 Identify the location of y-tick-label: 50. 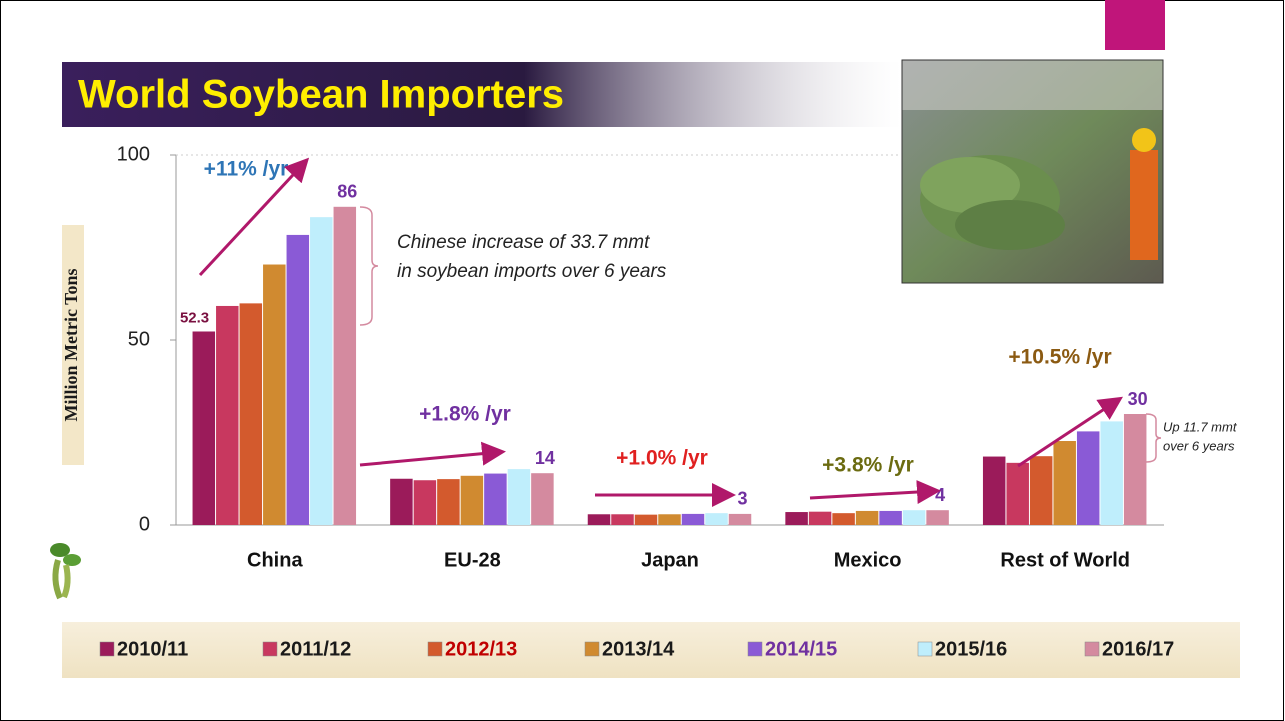
(139, 339).